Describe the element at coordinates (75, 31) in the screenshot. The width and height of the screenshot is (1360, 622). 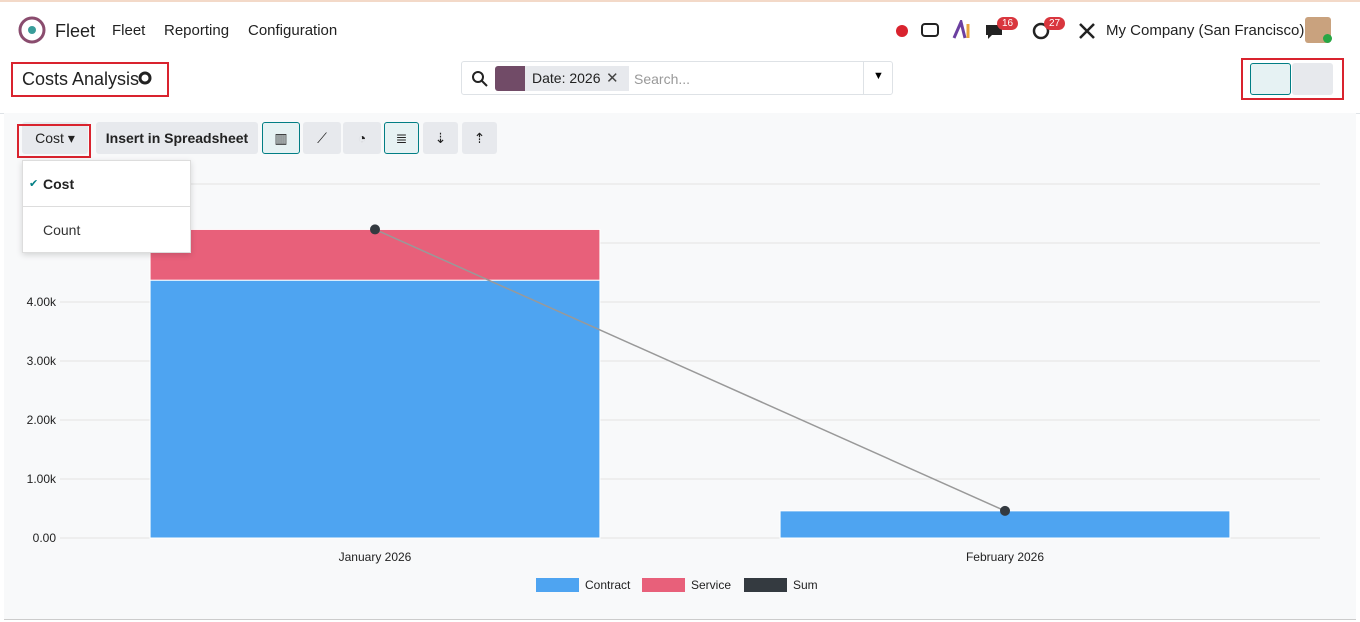
I see `app-name: Fleet` at that location.